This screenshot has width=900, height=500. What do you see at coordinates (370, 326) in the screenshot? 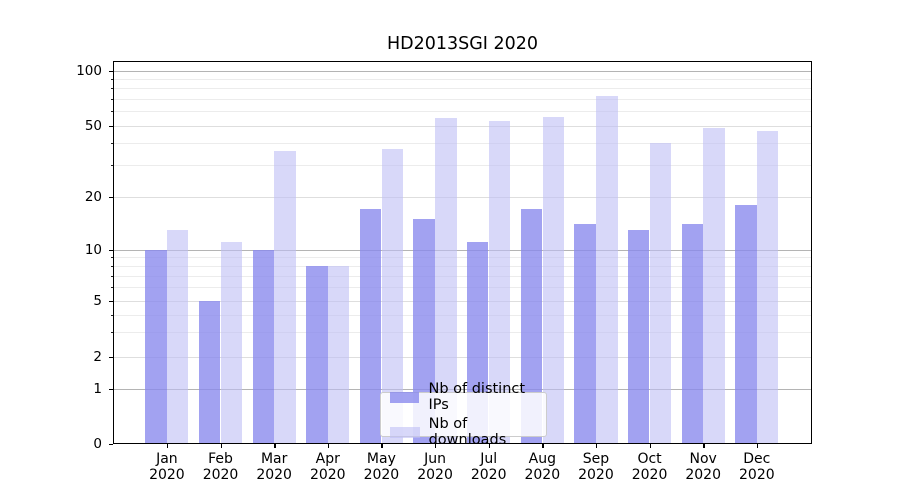
I see `bar-nb-of-distinct-ips-may` at bounding box center [370, 326].